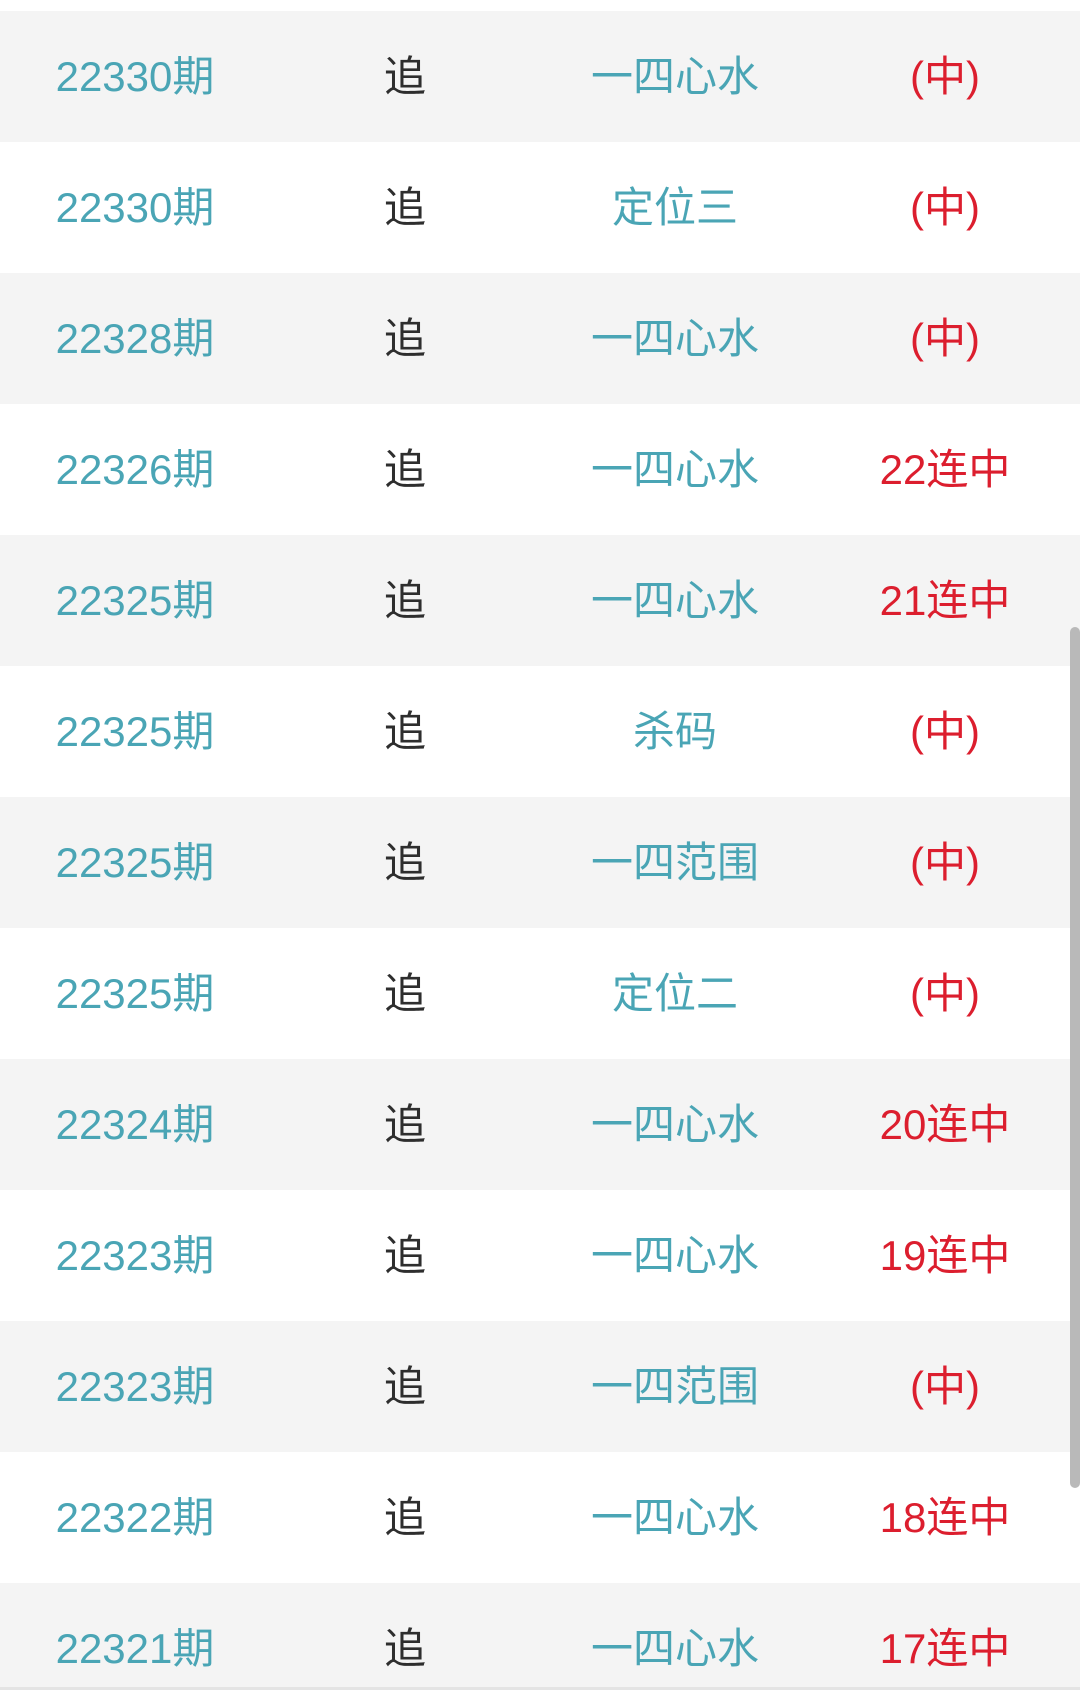 This screenshot has width=1080, height=1698. What do you see at coordinates (540, 993) in the screenshot?
I see `record-row: 22325期 追 定位二 (中)` at bounding box center [540, 993].